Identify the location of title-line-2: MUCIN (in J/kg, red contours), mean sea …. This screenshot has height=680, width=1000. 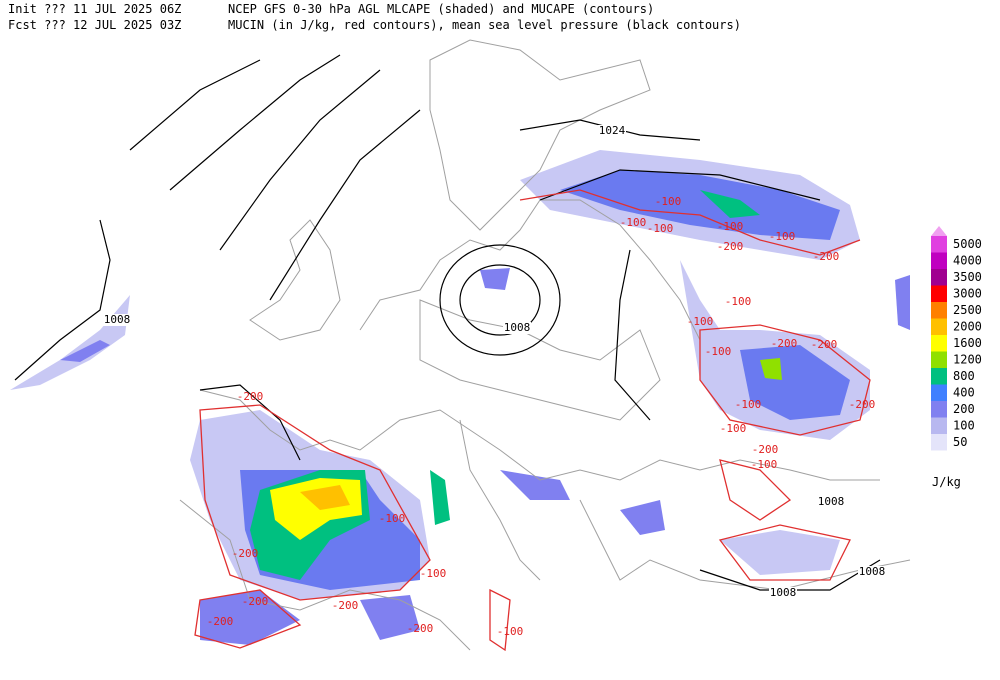
(484, 25).